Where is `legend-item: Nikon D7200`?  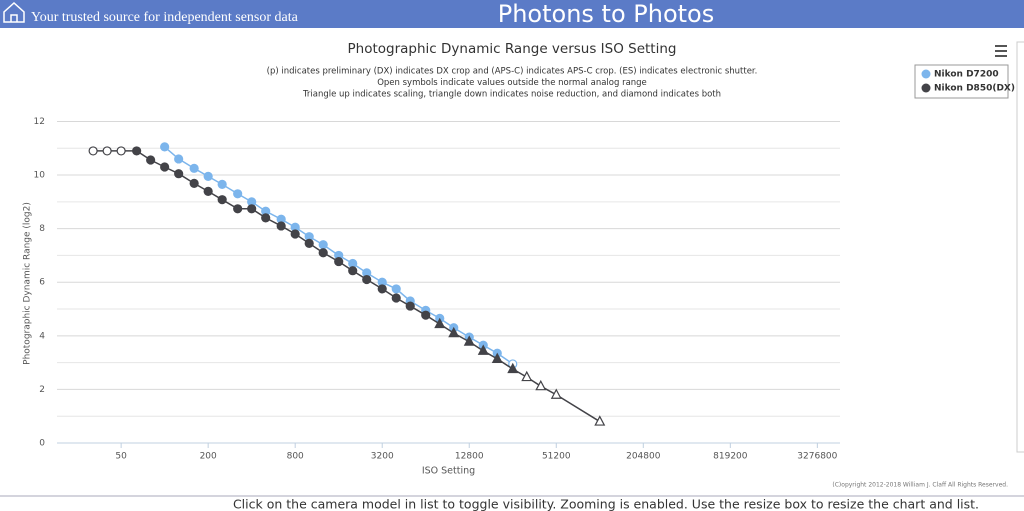
legend-item: Nikon D7200 is located at coordinates (960, 74).